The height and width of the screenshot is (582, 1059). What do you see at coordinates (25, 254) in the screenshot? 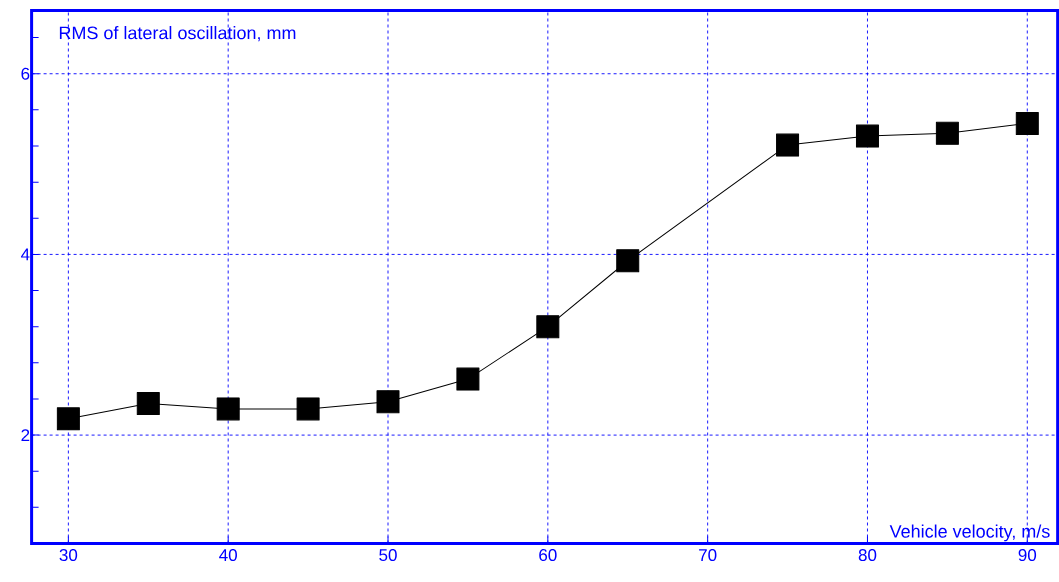
I see `y-tick-label: 4` at bounding box center [25, 254].